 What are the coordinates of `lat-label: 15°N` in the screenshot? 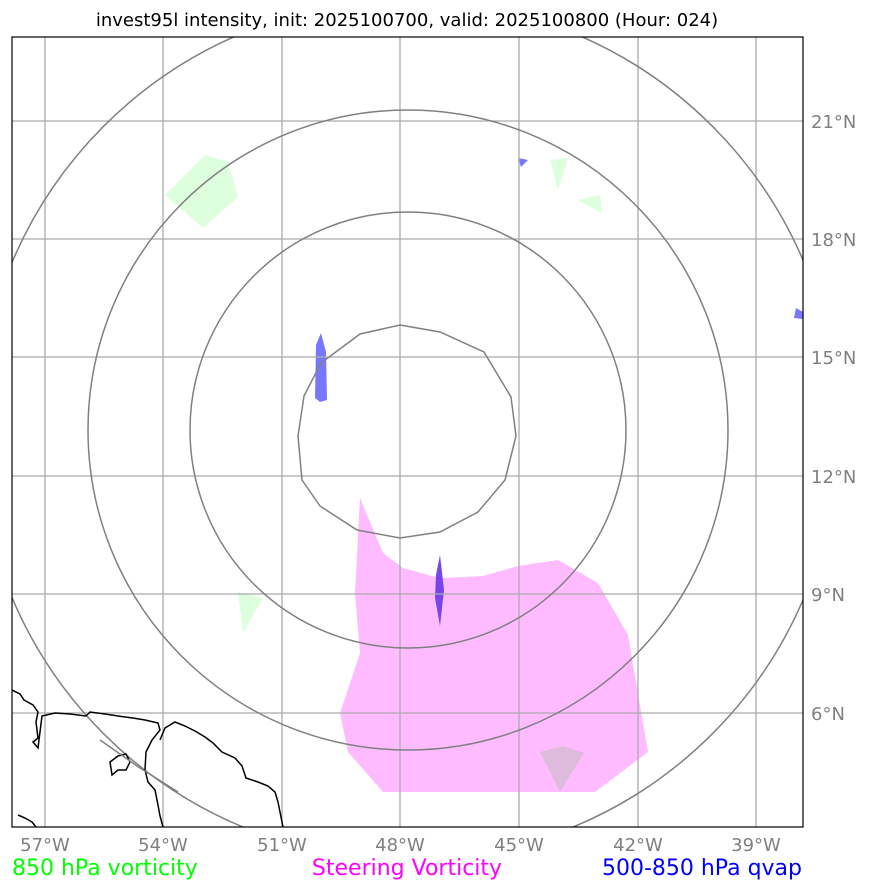 It's located at (833, 358).